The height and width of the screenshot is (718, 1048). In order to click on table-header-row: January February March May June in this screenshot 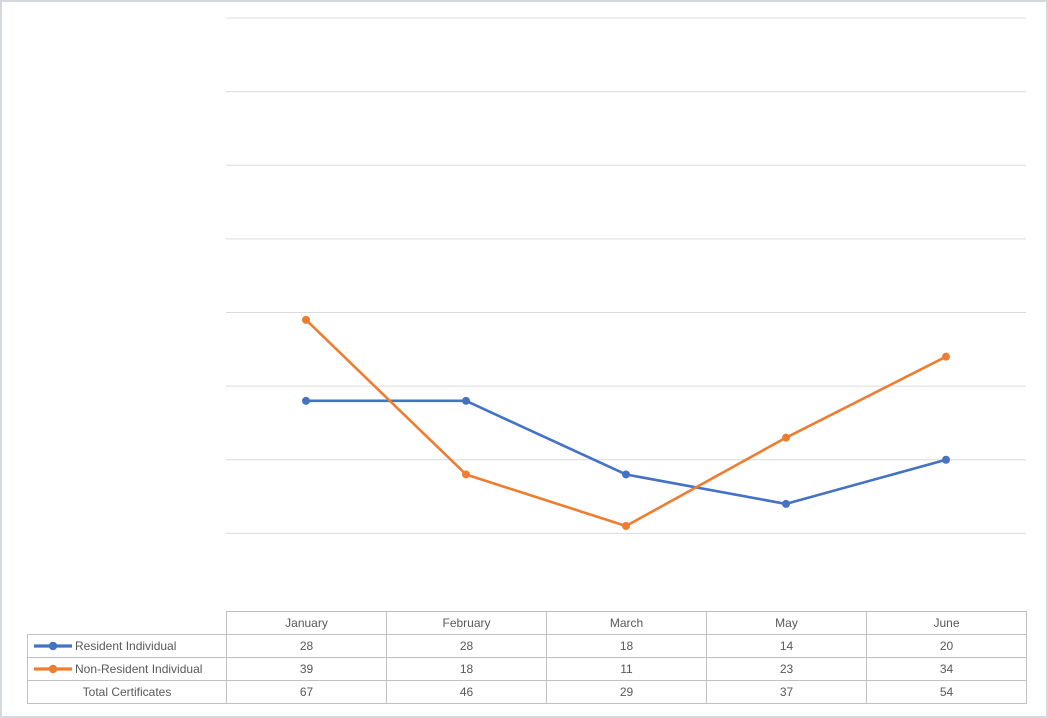, I will do `click(527, 623)`.